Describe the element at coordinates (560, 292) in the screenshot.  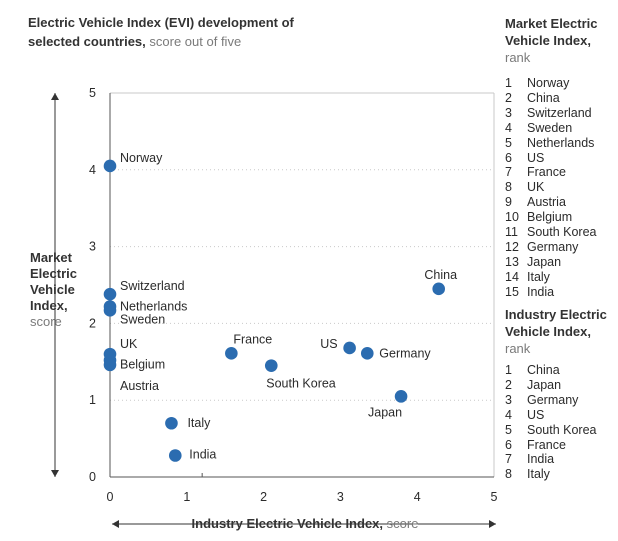
I see `market-rank-item: 15 India` at that location.